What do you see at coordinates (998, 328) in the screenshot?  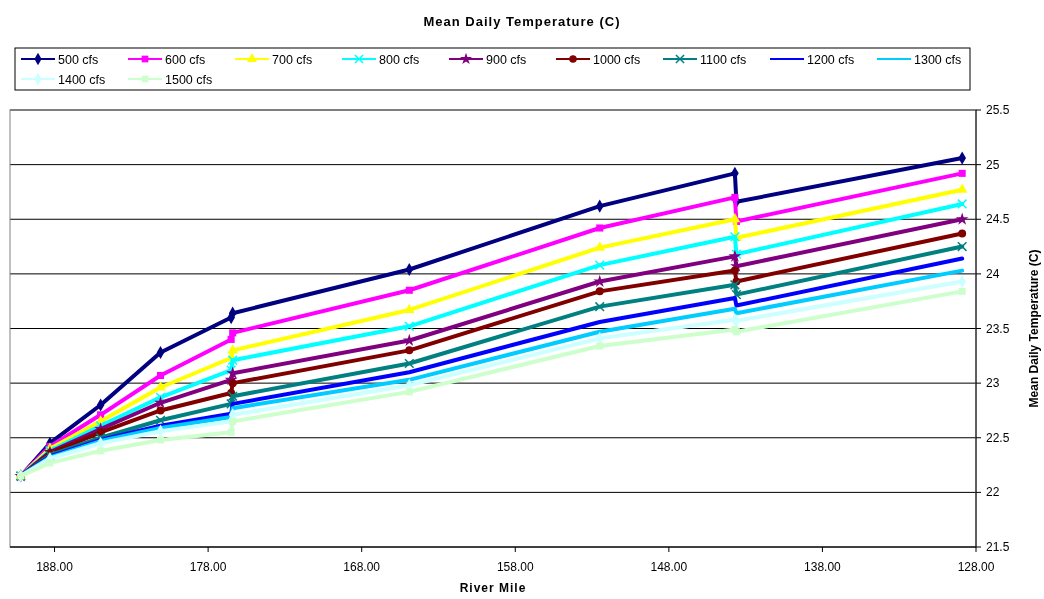 I see `y-tick-label: 23.5` at bounding box center [998, 328].